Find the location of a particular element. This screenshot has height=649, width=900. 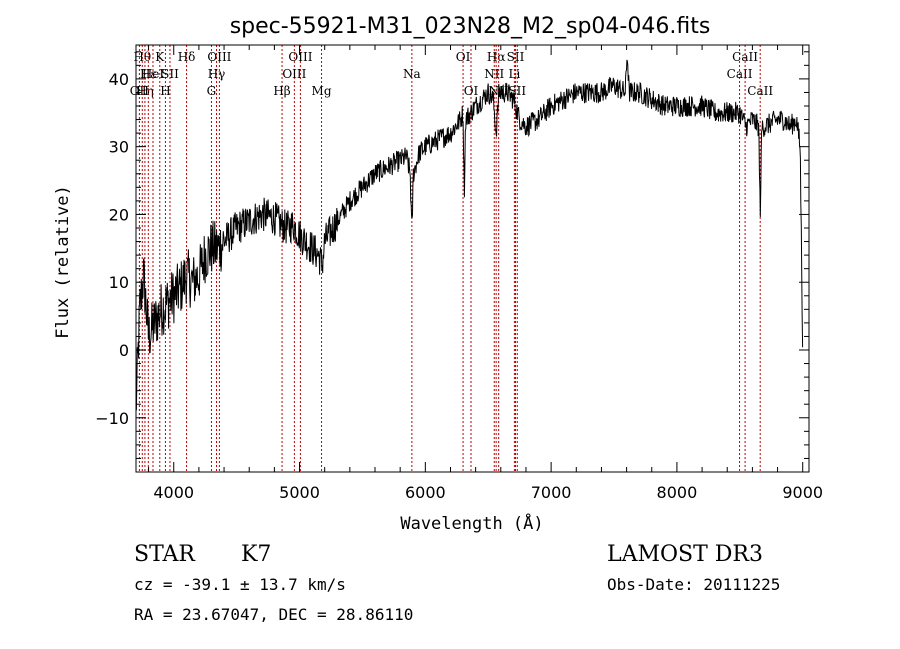

line-marker-label: OII is located at coordinates (140, 91).